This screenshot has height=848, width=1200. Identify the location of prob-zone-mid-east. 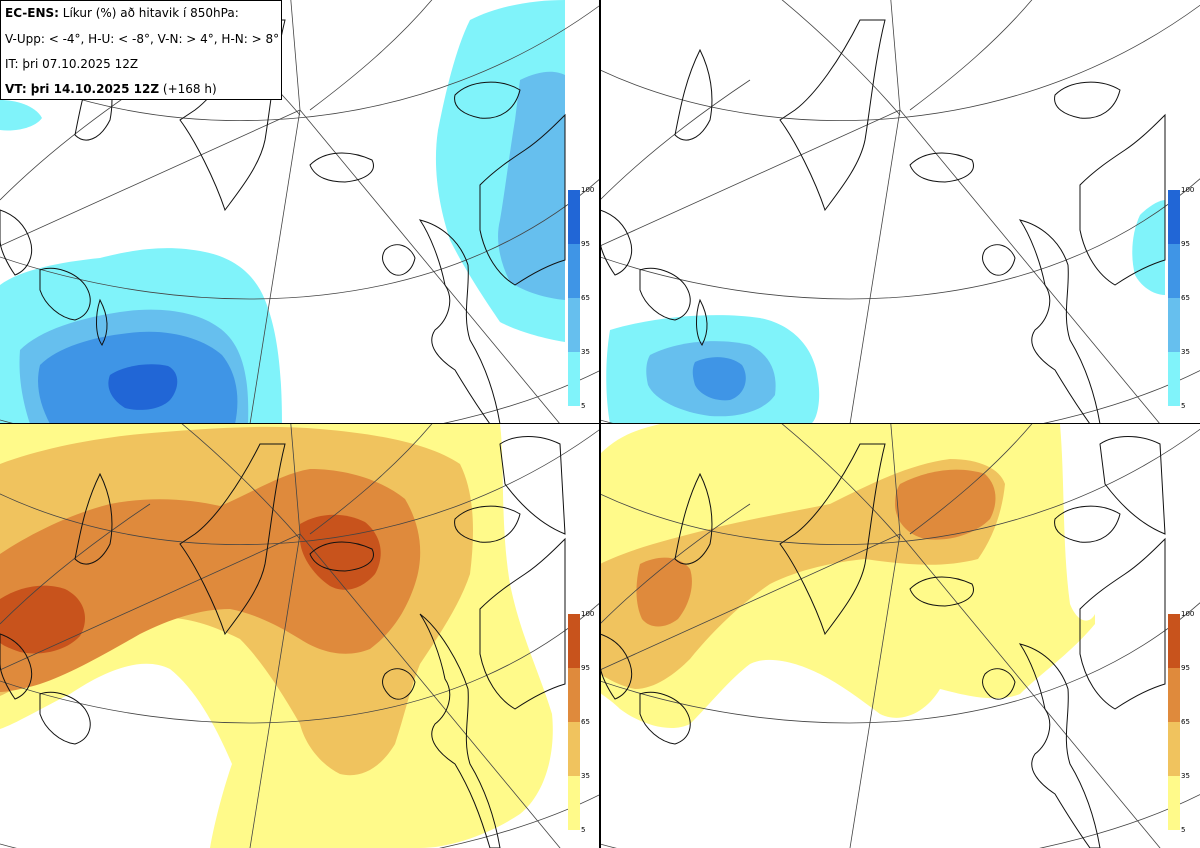
(531, 185).